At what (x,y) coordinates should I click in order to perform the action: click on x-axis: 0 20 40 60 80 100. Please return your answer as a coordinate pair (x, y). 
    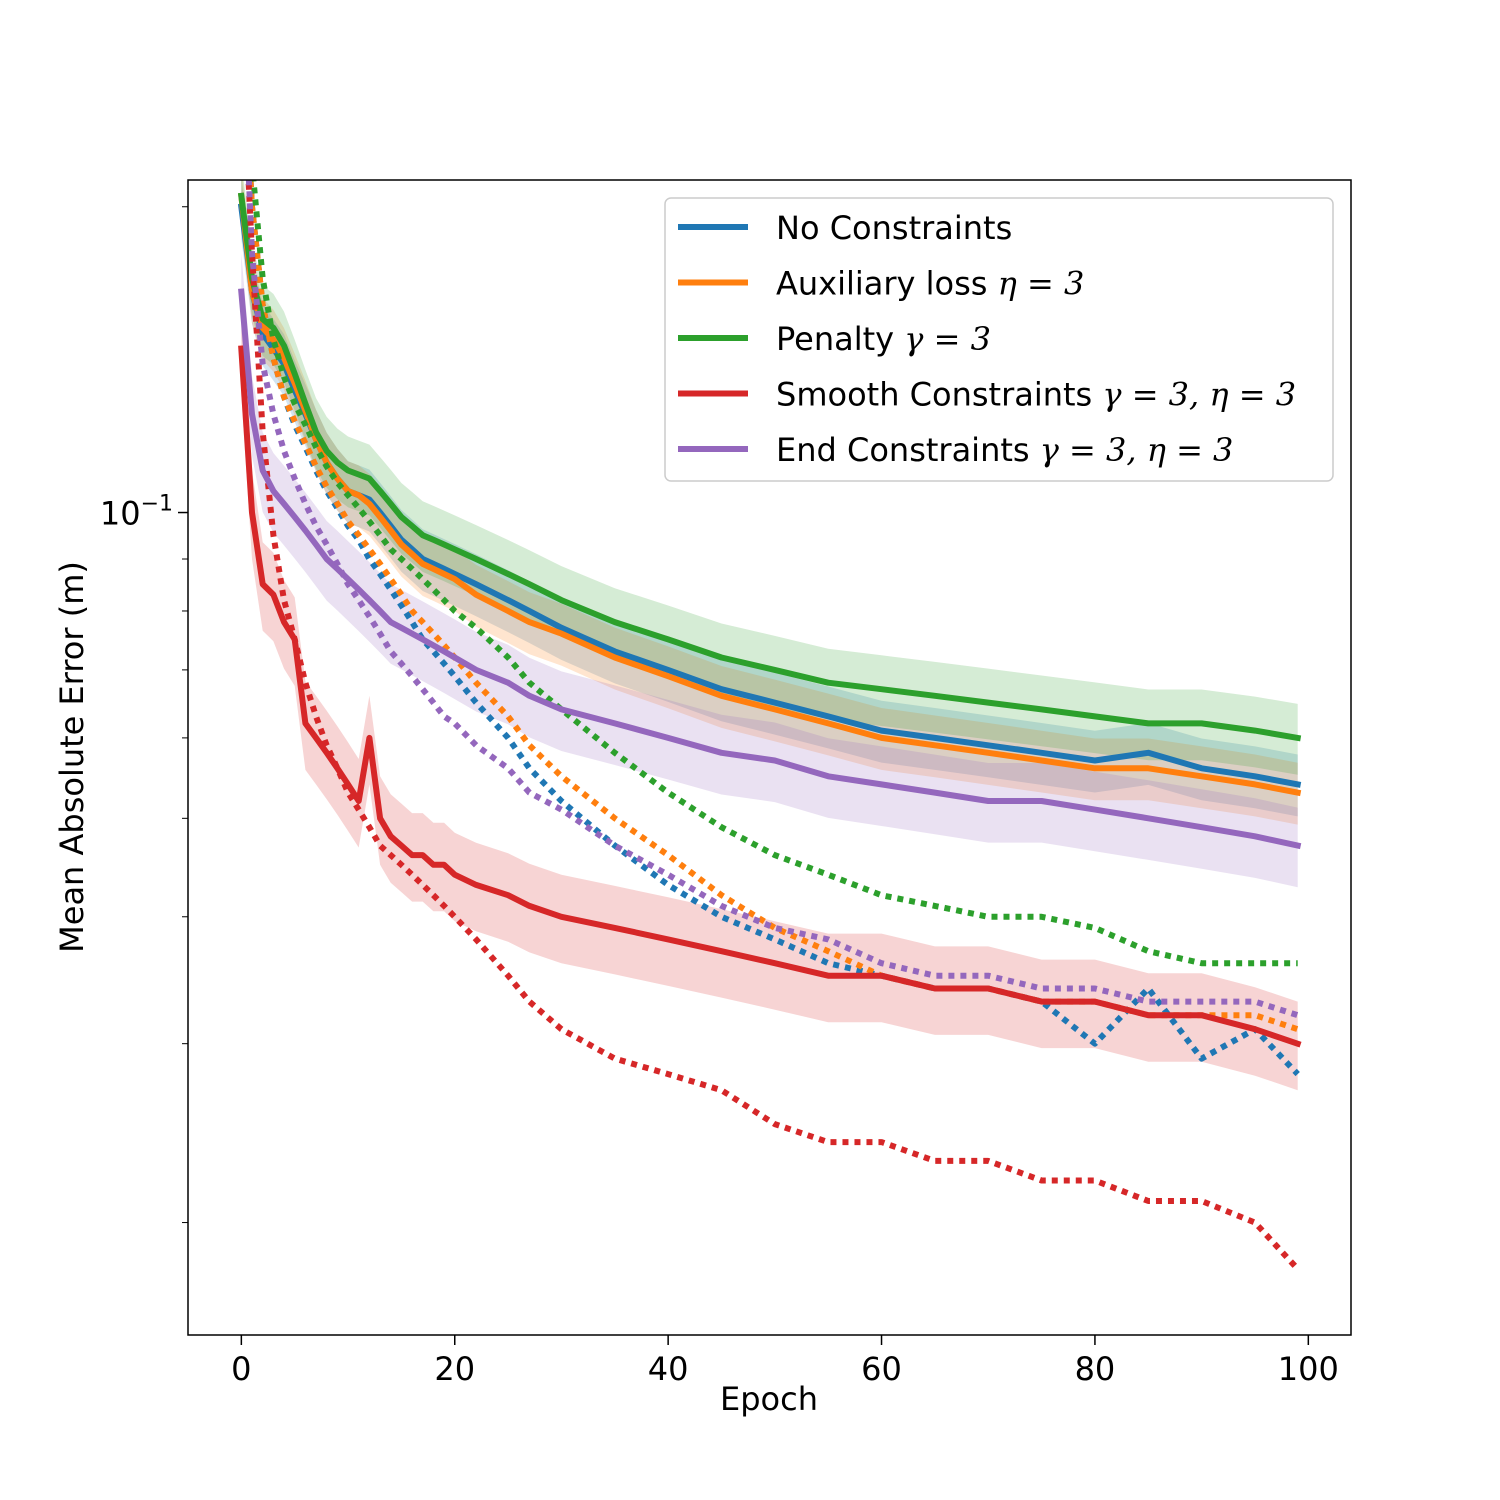
    Looking at the image, I should click on (785, 1361).